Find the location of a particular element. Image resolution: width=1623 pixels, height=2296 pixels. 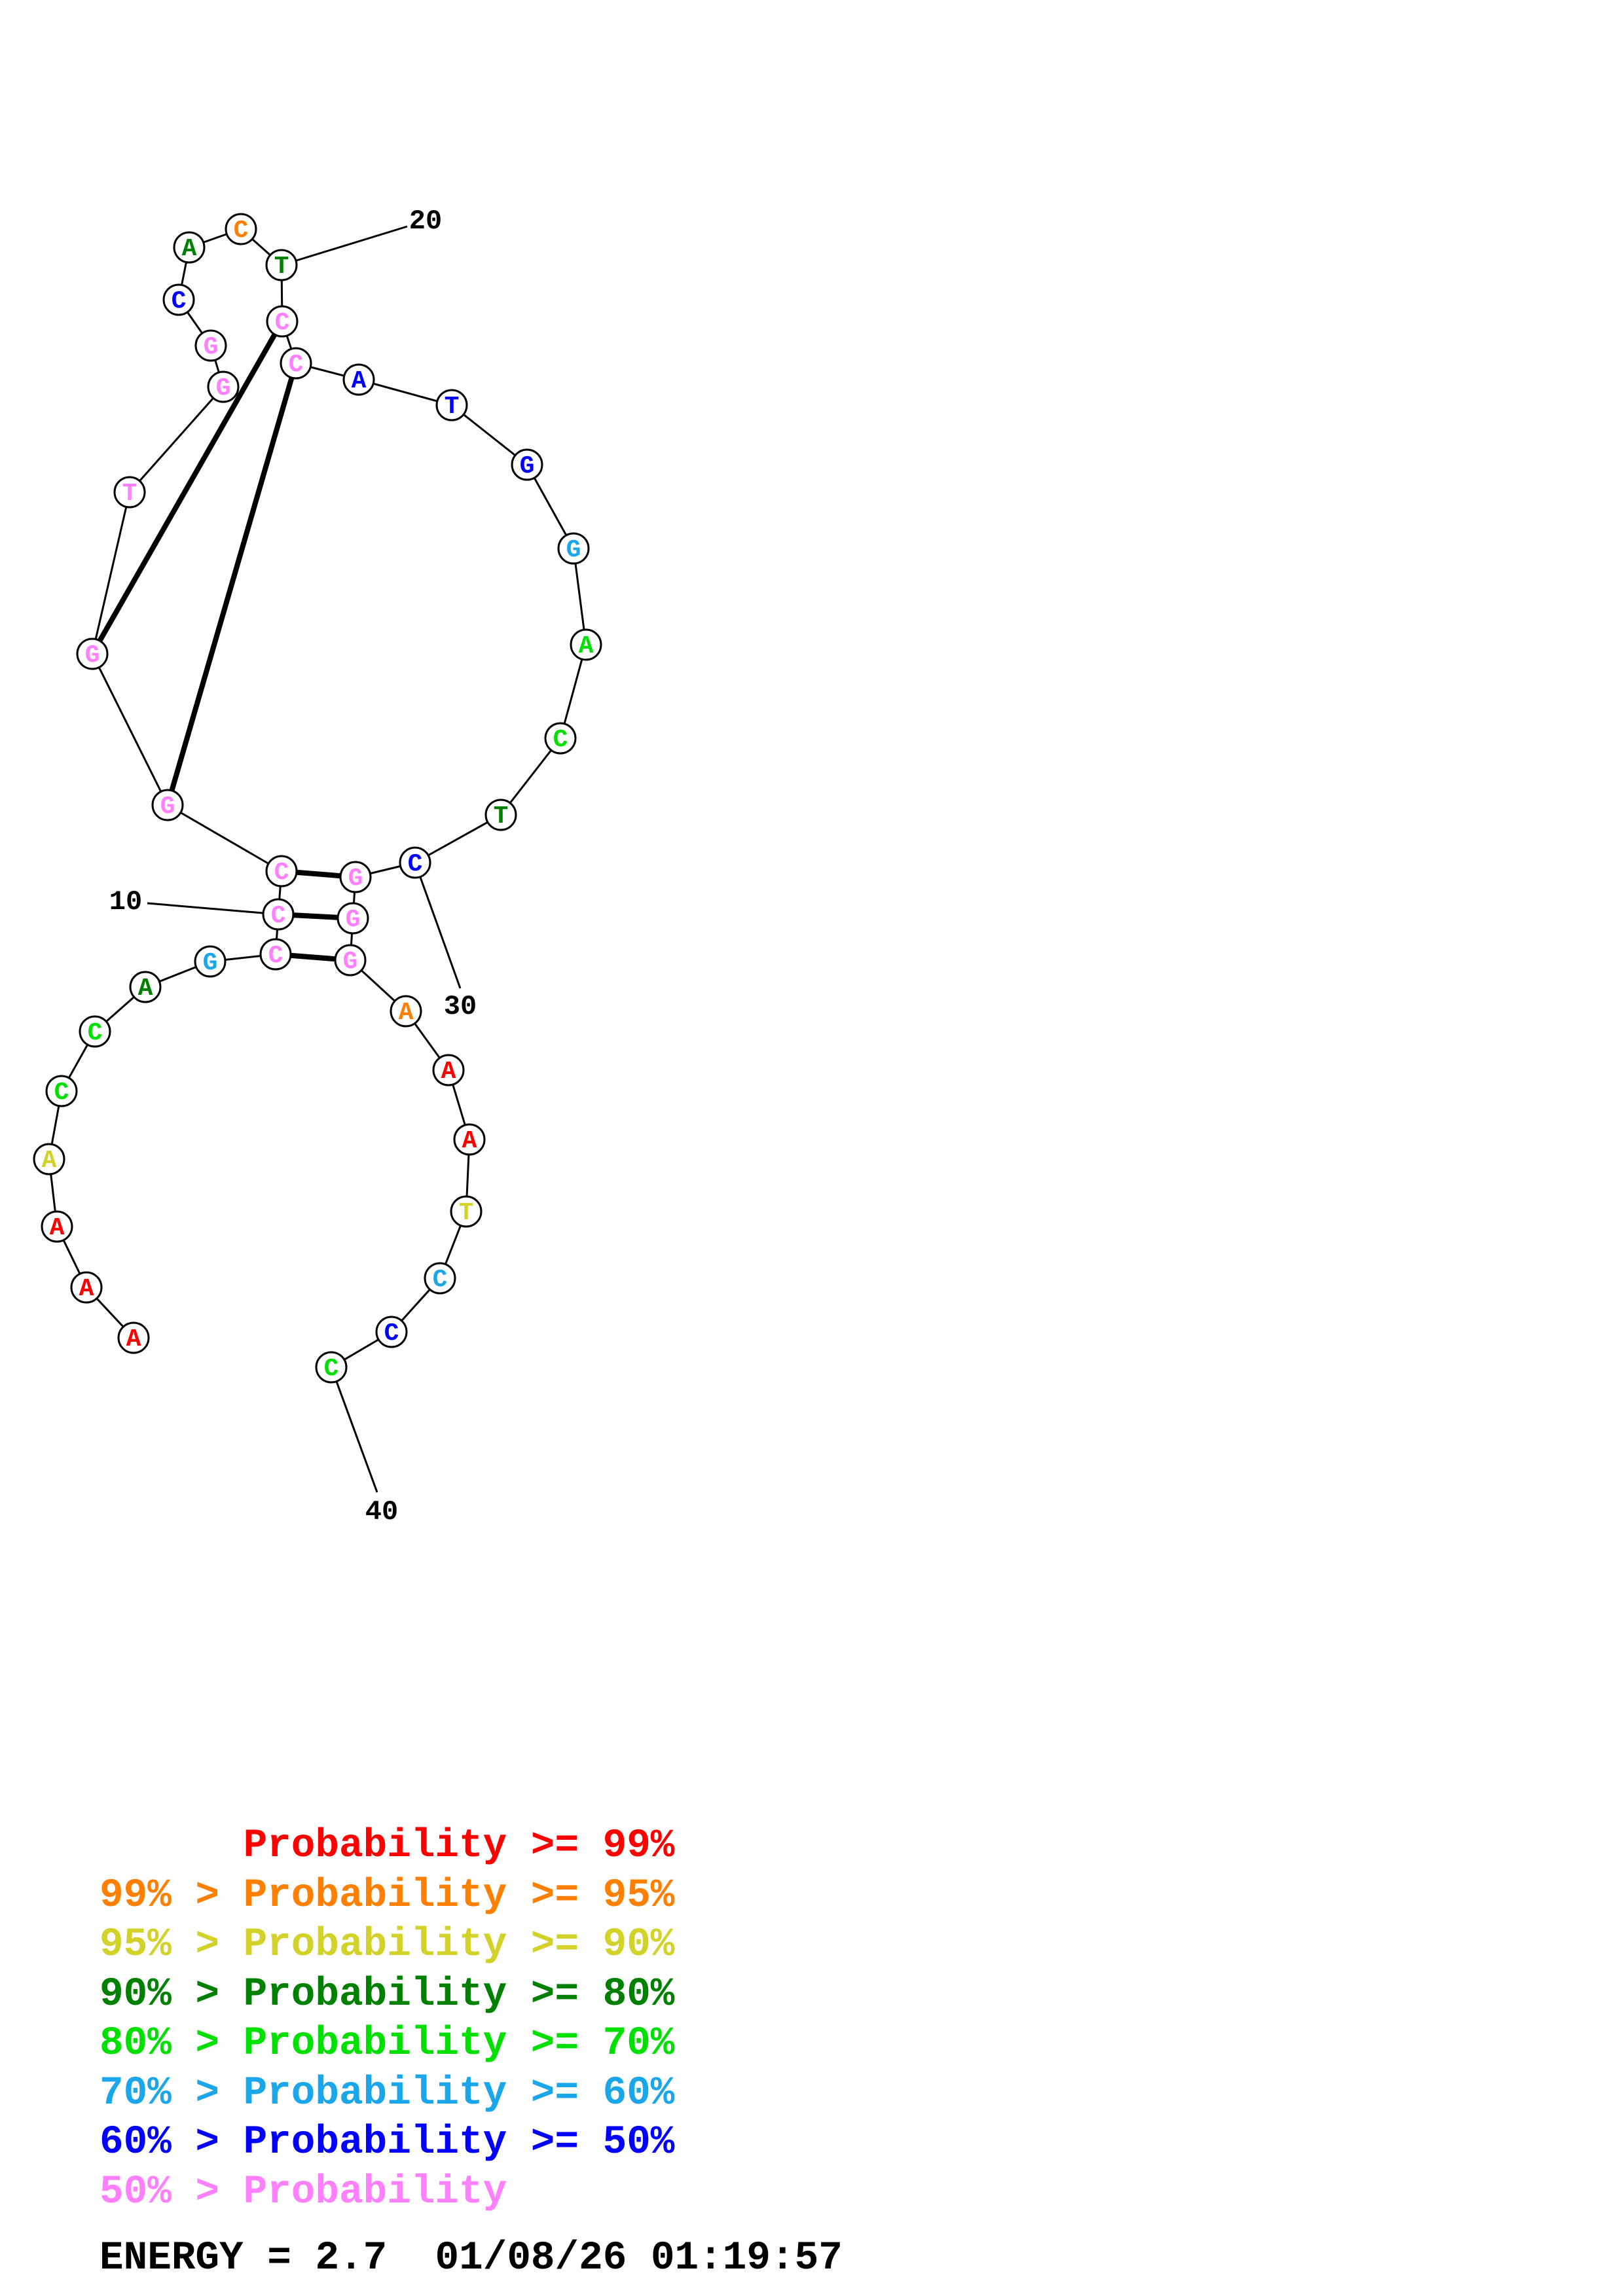

legend-line: 95% > Probability >= 90% is located at coordinates (387, 1945).